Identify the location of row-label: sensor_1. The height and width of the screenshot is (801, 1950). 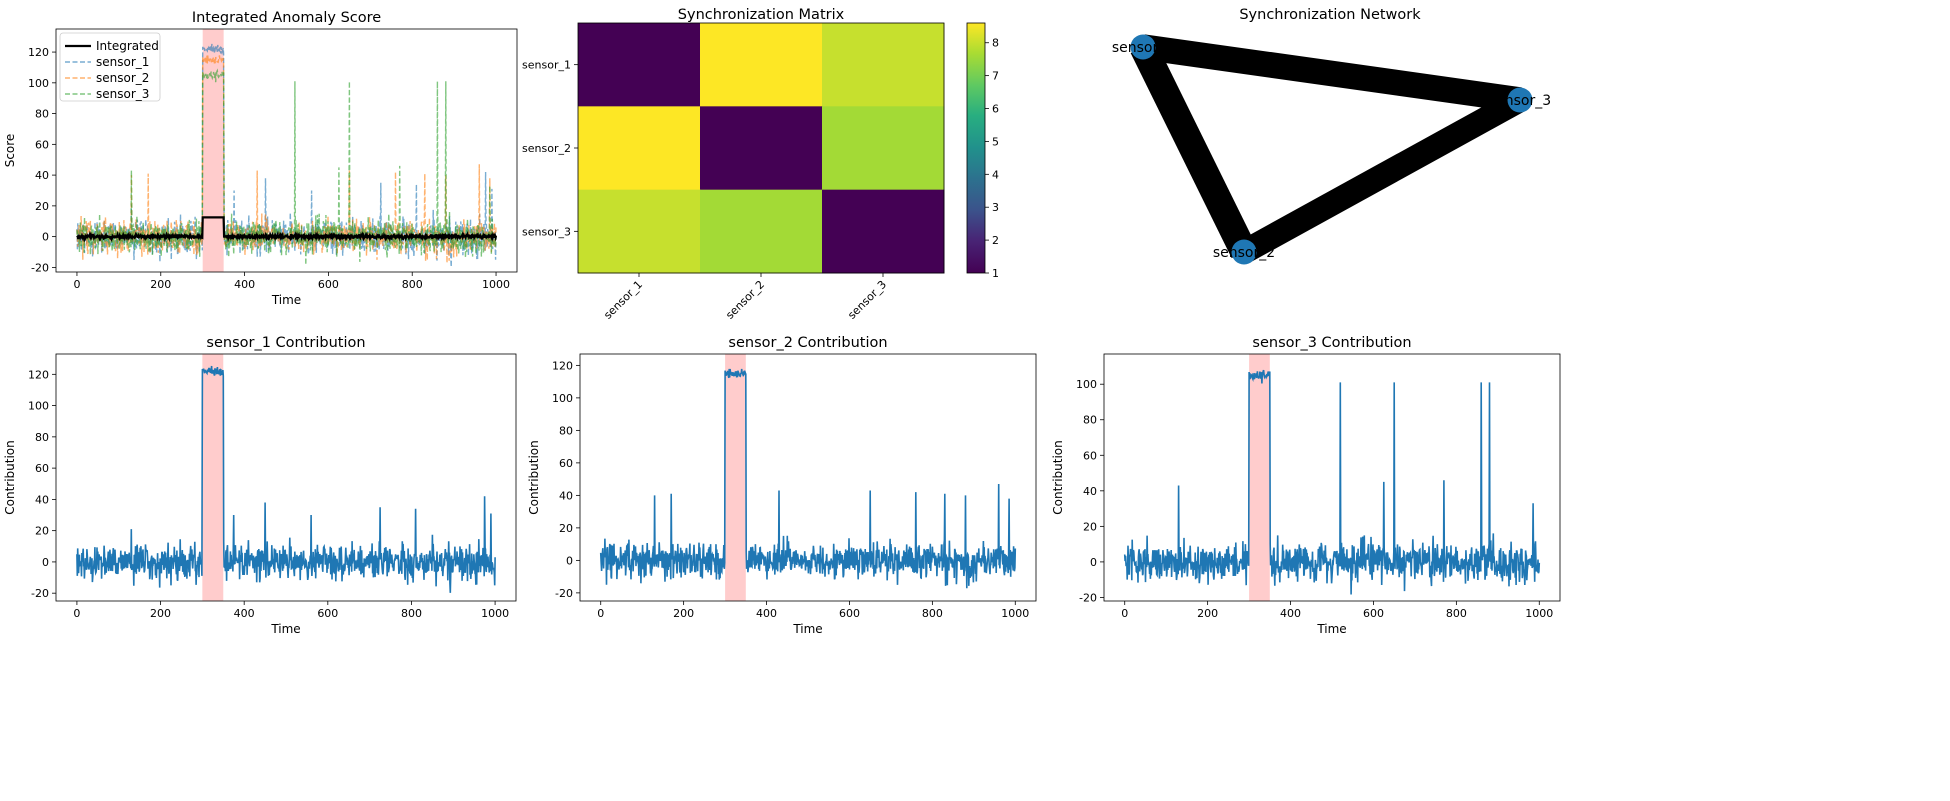
(546, 65).